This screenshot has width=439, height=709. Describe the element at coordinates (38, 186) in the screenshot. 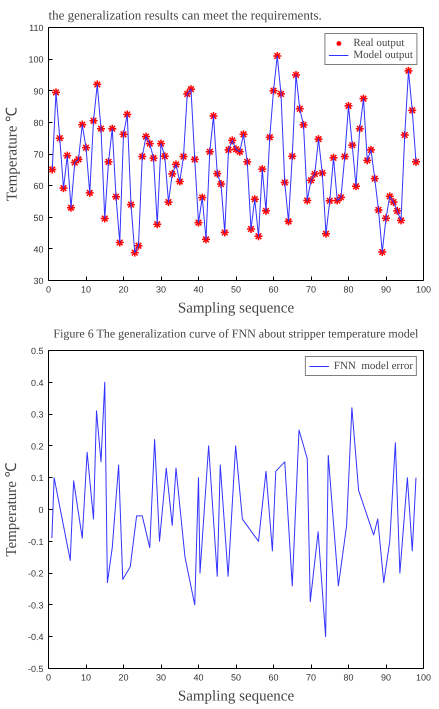

I see `y-tick-label: 60` at that location.